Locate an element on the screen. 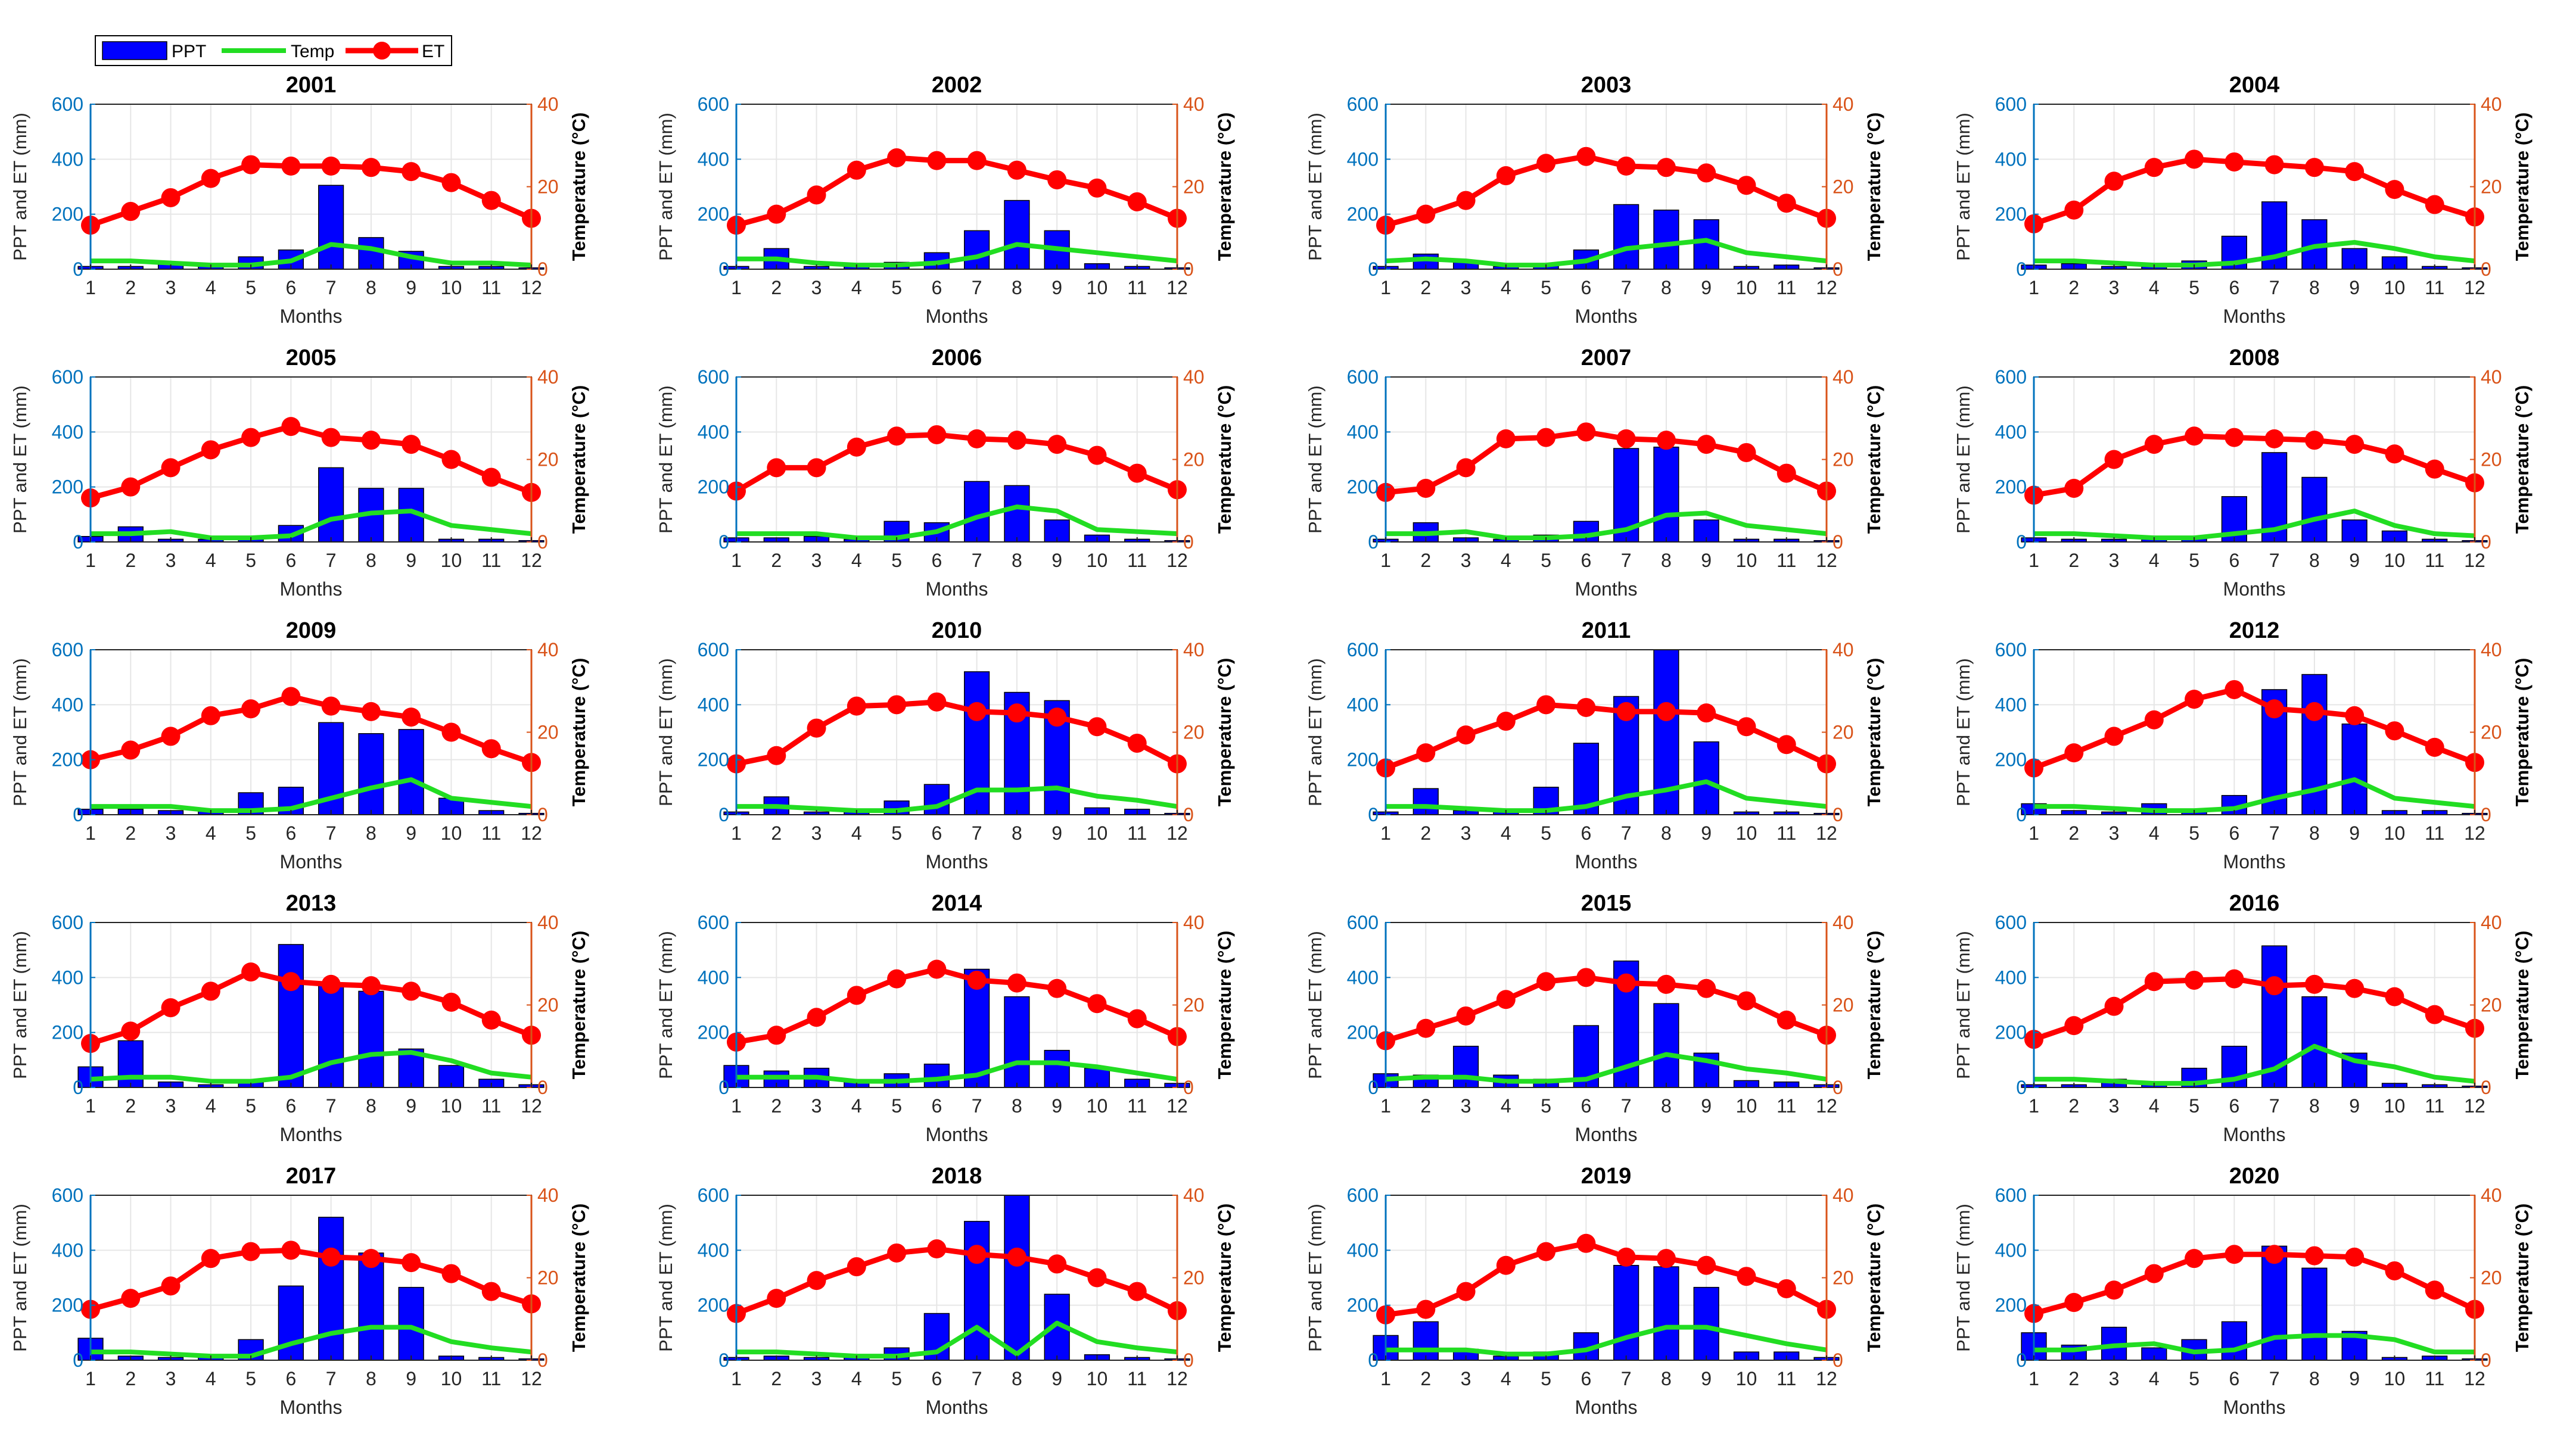  temp-line is located at coordinates (311, 795).